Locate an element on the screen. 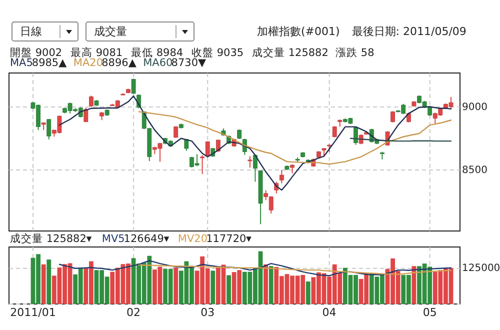  x-tick-label: 02 is located at coordinates (133, 312).